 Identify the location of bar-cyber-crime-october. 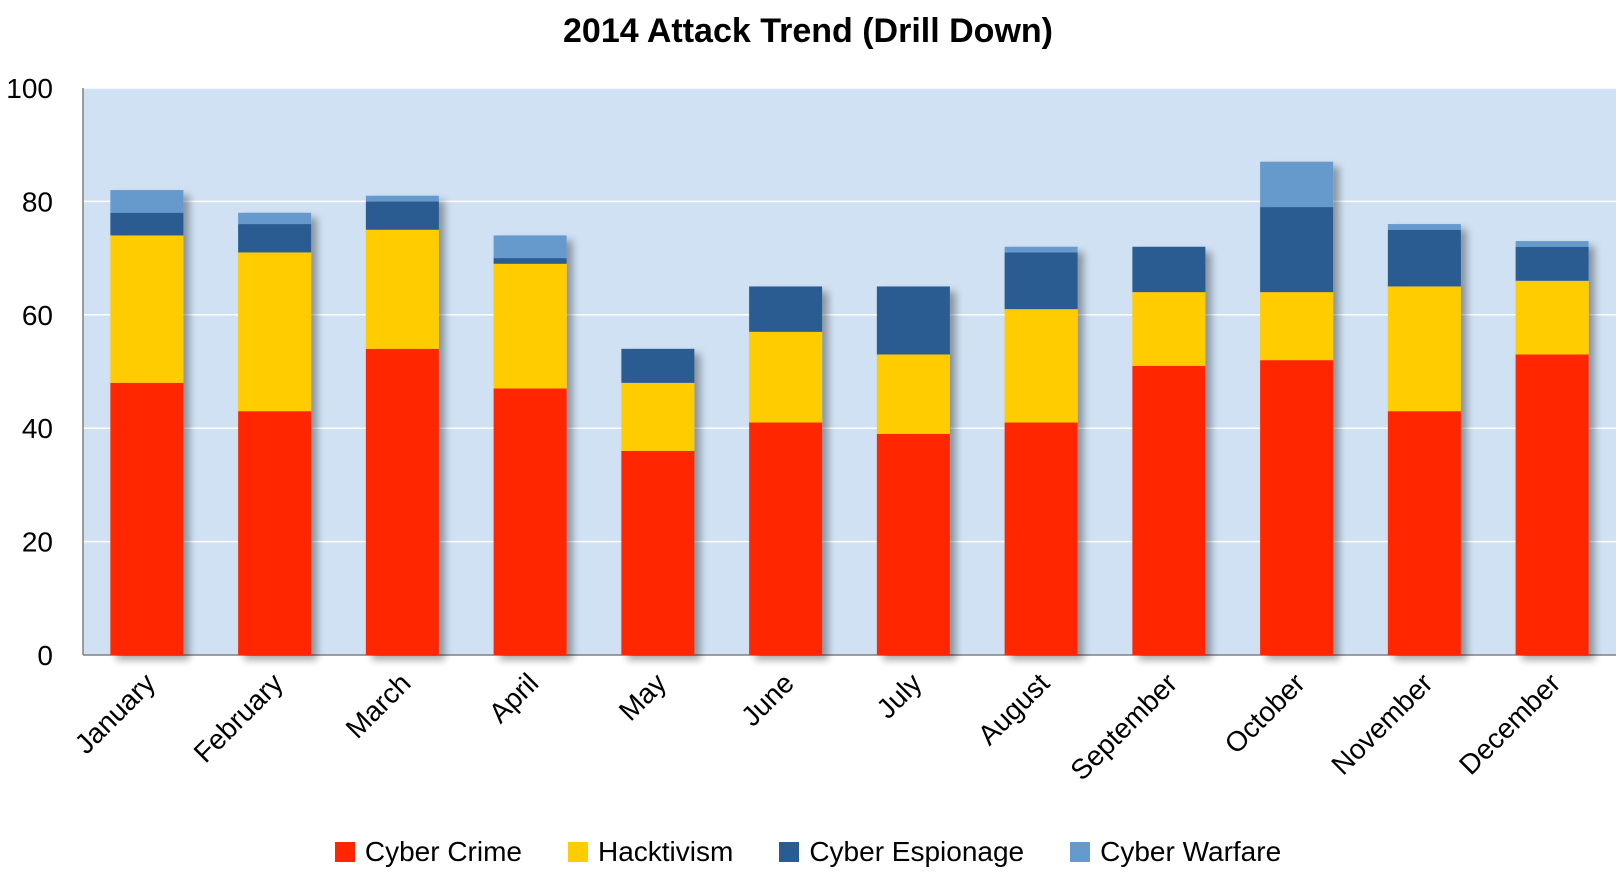
(1297, 507).